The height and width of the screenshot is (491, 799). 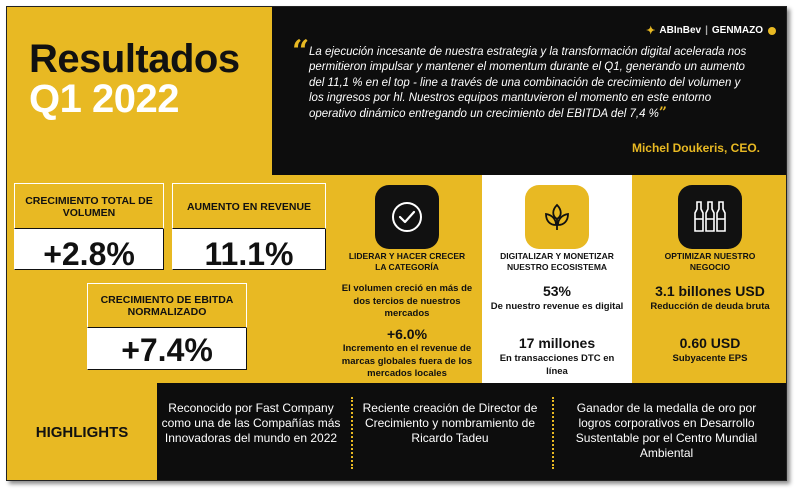 I want to click on metric-ebitda-value: +7.4%, so click(x=167, y=350).